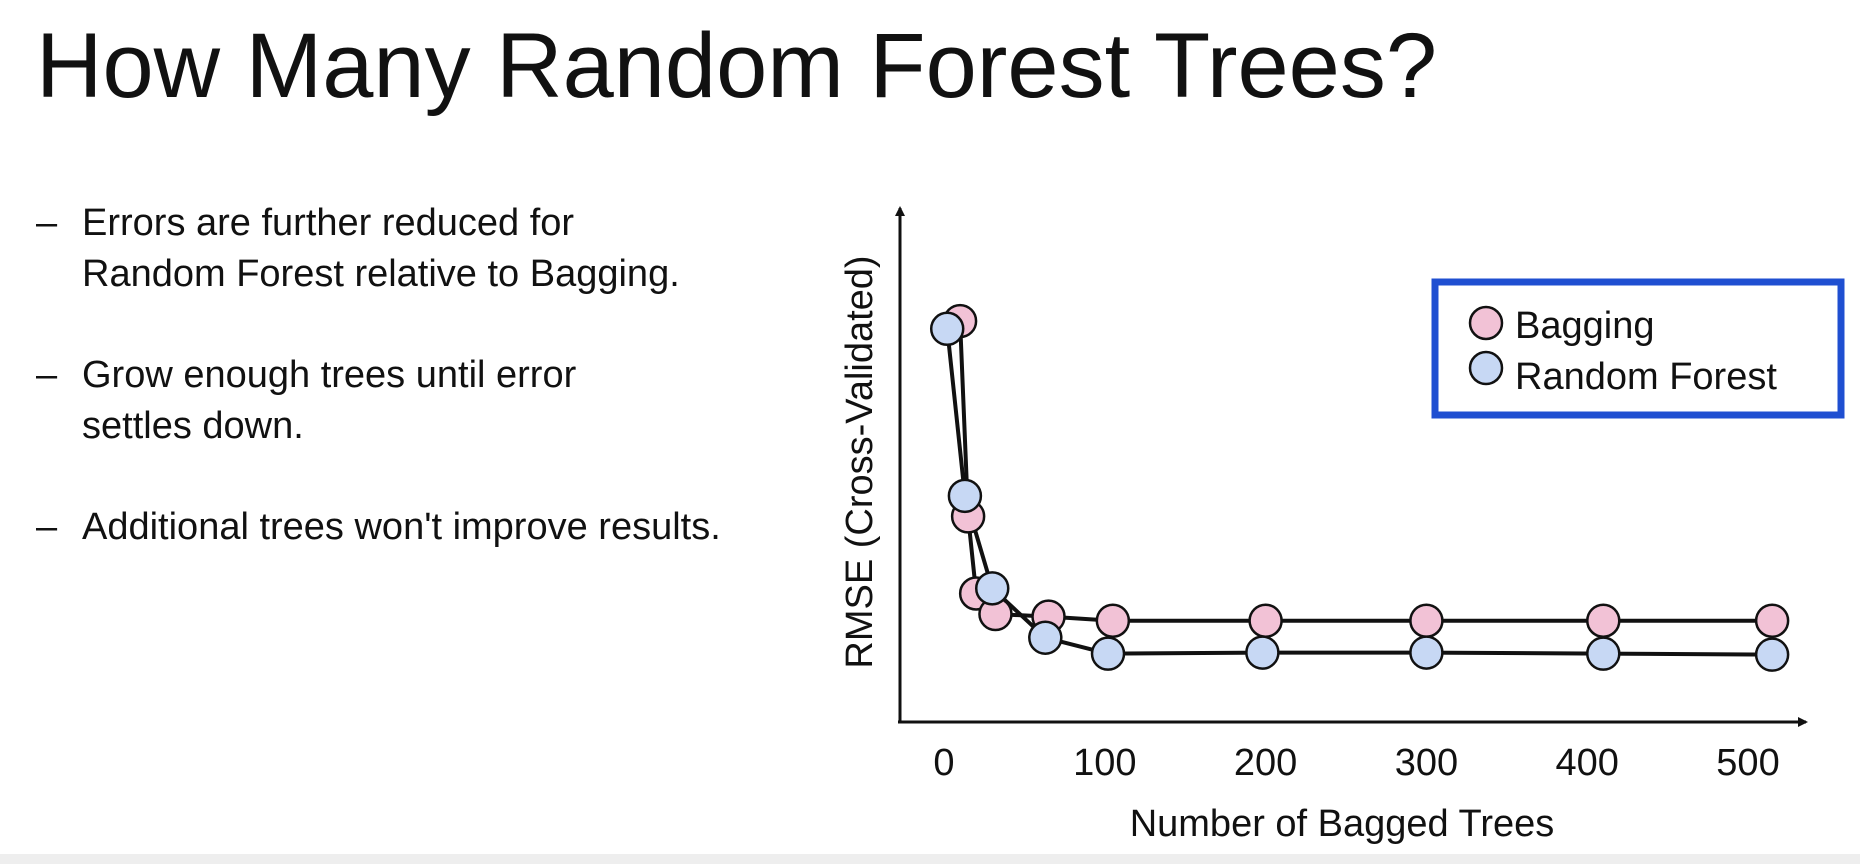  What do you see at coordinates (1747, 763) in the screenshot?
I see `x-tick-label: 500` at bounding box center [1747, 763].